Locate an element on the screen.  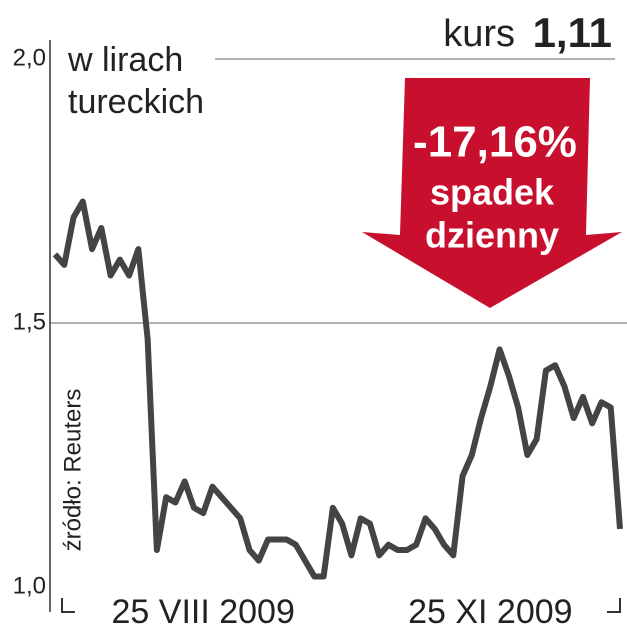
source: źródło: Reuters is located at coordinates (72, 470).